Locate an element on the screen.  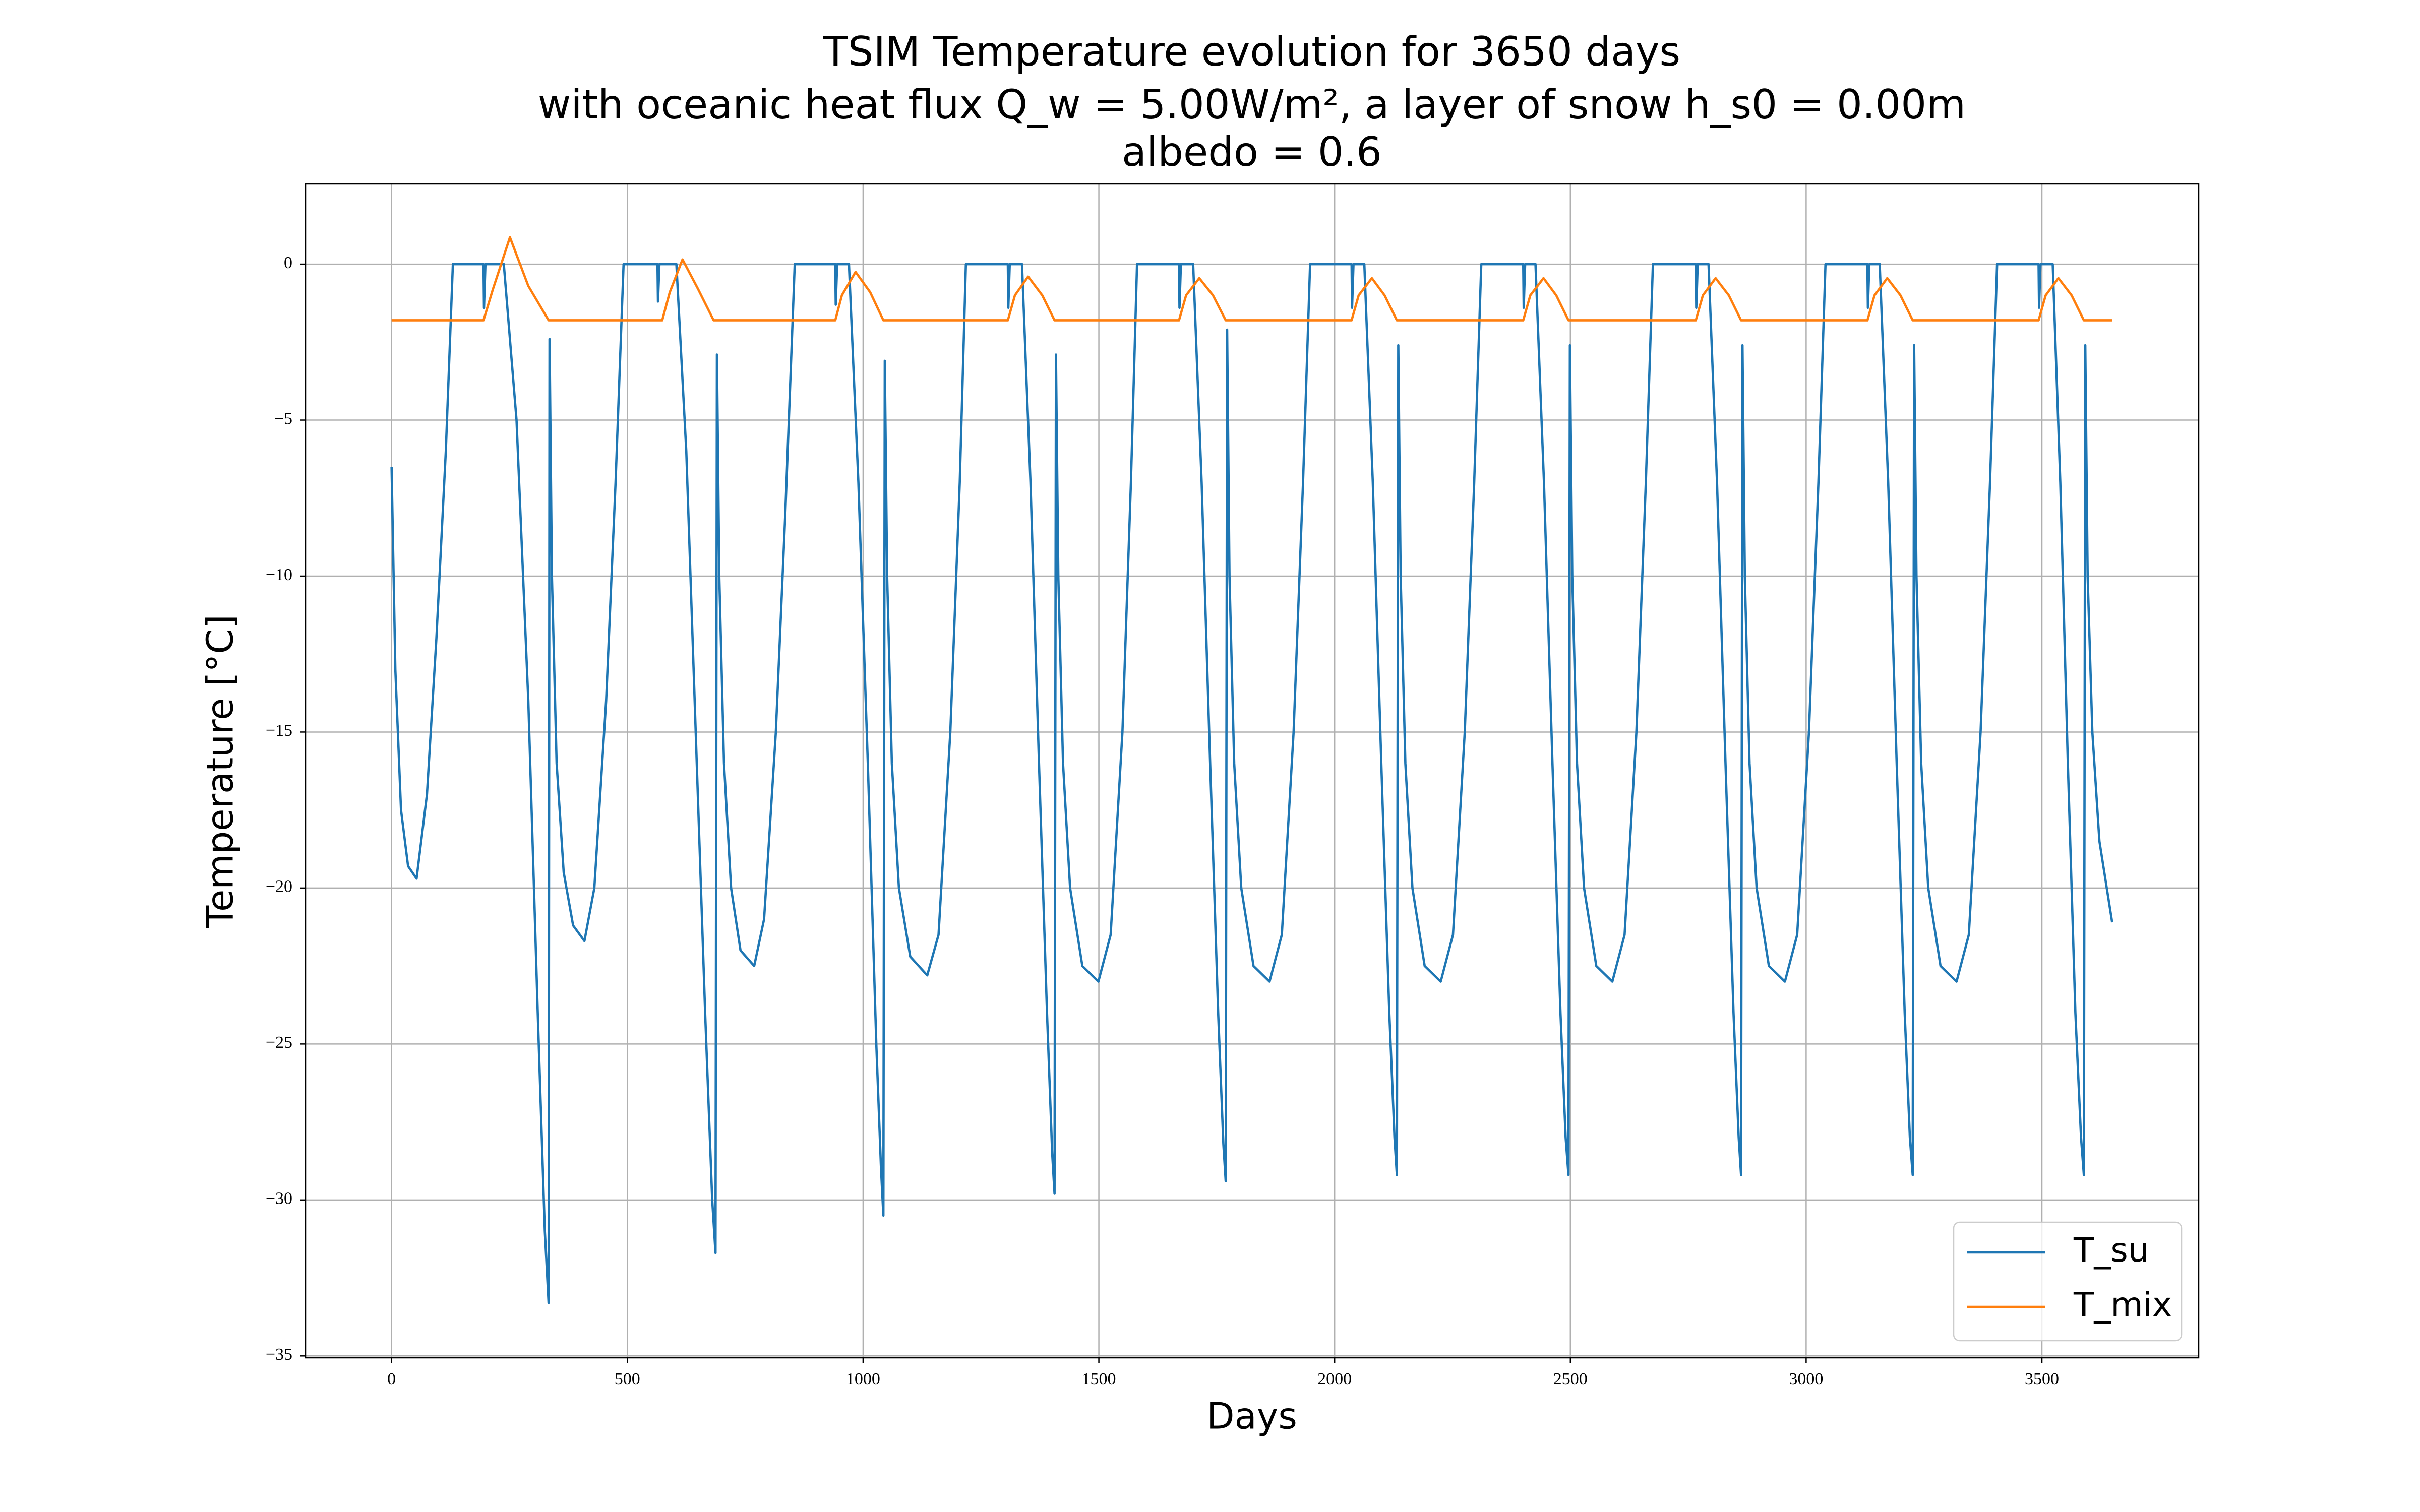
chart-title: TSIM Temperature evolution for 3650 days is located at coordinates (1251, 51).